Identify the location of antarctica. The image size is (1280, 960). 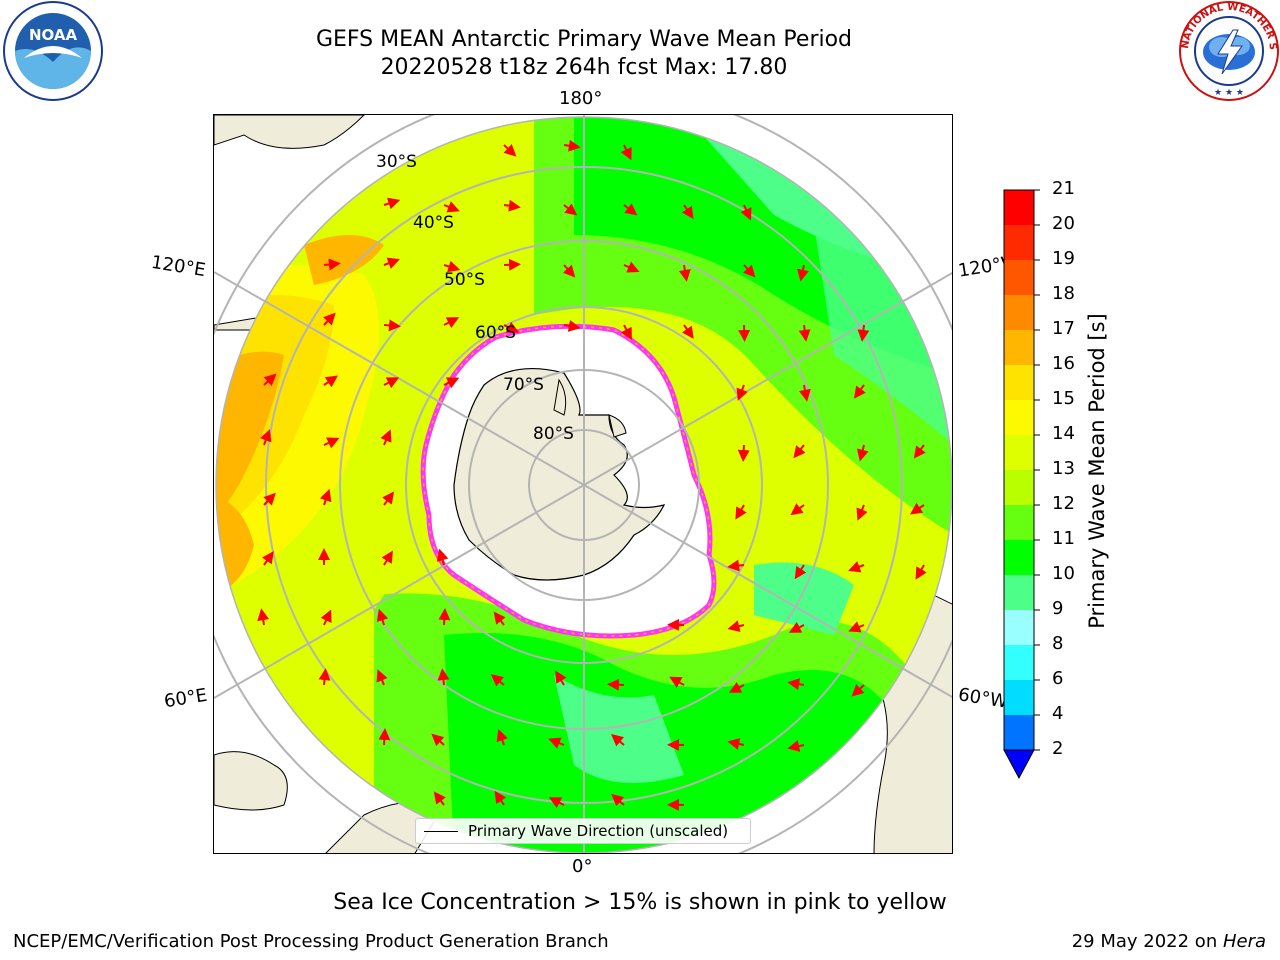
(559, 474).